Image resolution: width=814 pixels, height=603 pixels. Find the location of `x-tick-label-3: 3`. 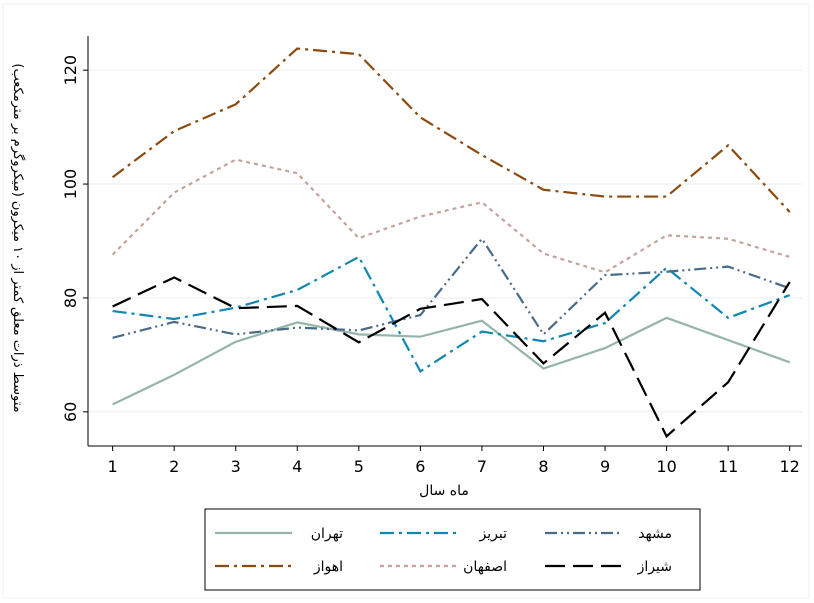

x-tick-label-3: 3 is located at coordinates (236, 466).